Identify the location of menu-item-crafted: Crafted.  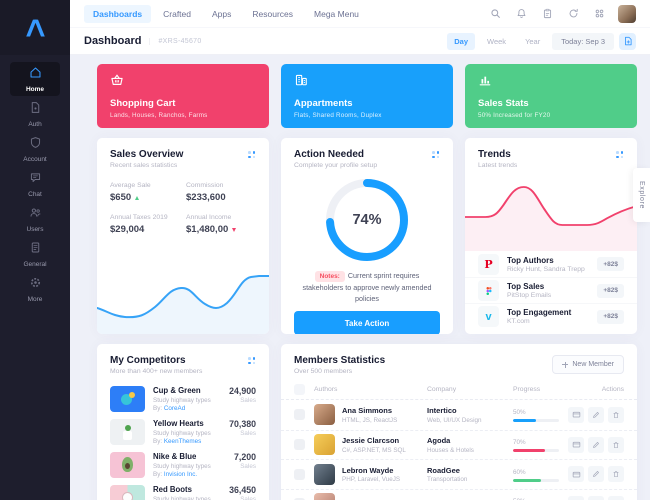
(177, 13).